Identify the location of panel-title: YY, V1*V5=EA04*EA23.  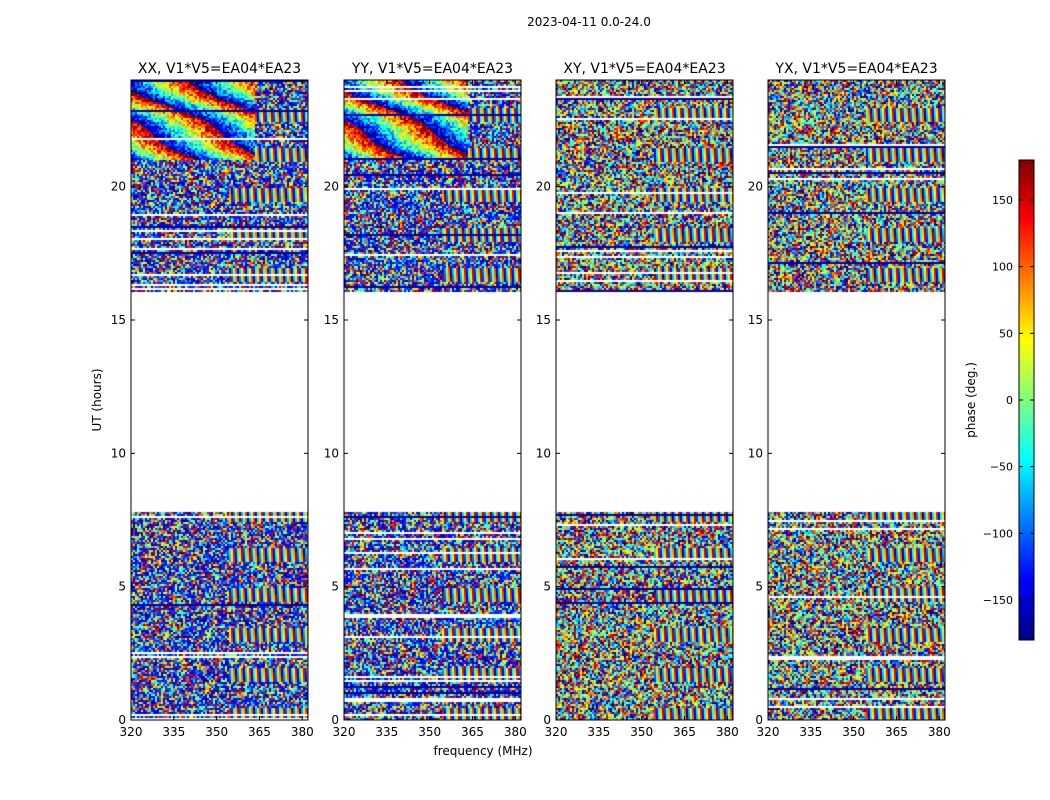
(432, 69).